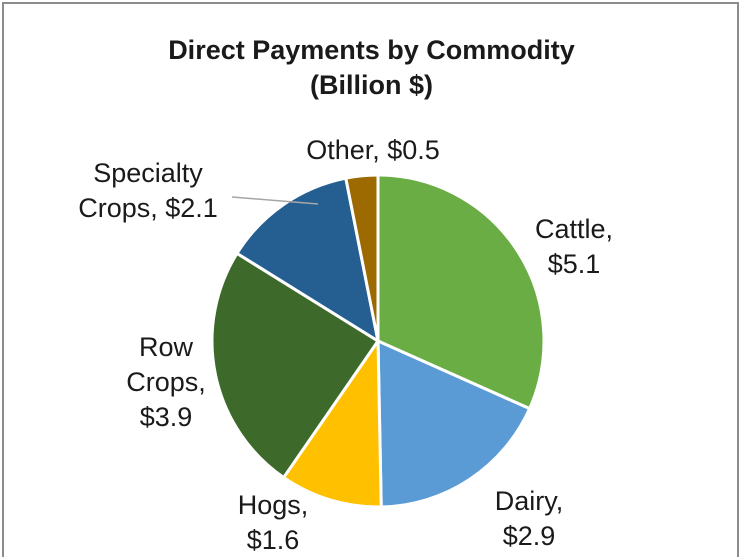 Image resolution: width=743 pixels, height=559 pixels. What do you see at coordinates (273, 522) in the screenshot?
I see `slice-label-hogs: Hogs, $1.6` at bounding box center [273, 522].